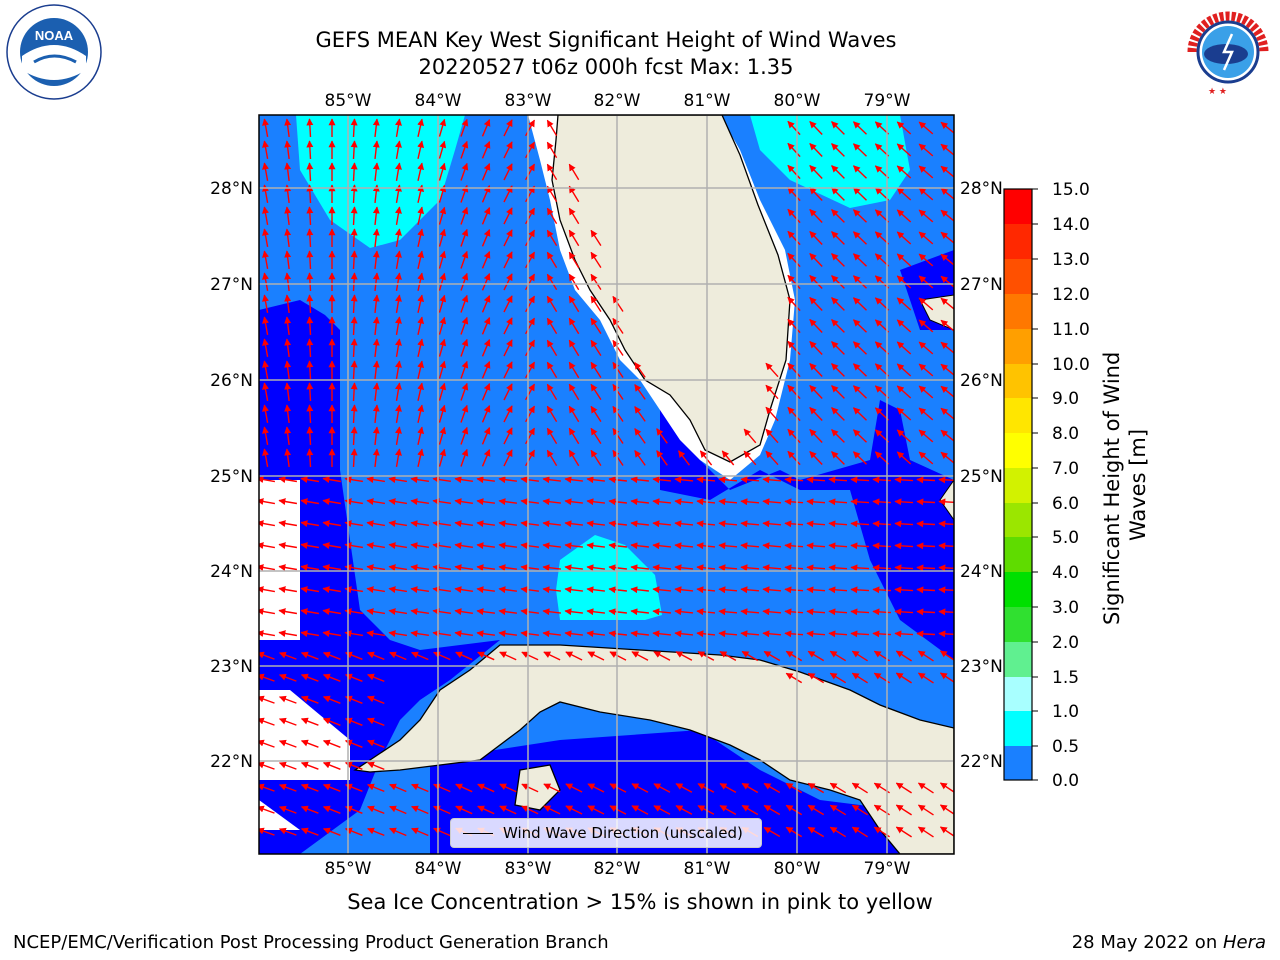  Describe the element at coordinates (797, 869) in the screenshot. I see `lon-label-bottom: 80°W` at that location.